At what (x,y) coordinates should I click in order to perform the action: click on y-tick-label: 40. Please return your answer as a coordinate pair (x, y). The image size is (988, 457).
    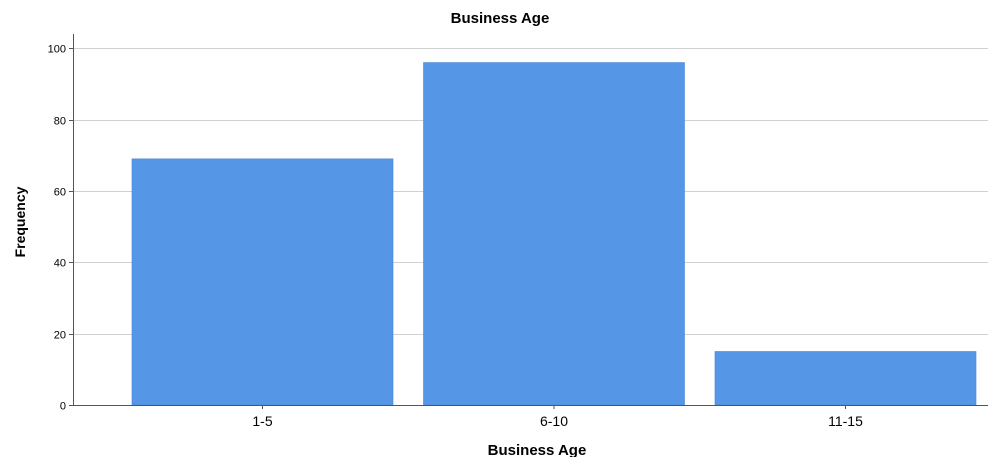
    Looking at the image, I should click on (60, 264).